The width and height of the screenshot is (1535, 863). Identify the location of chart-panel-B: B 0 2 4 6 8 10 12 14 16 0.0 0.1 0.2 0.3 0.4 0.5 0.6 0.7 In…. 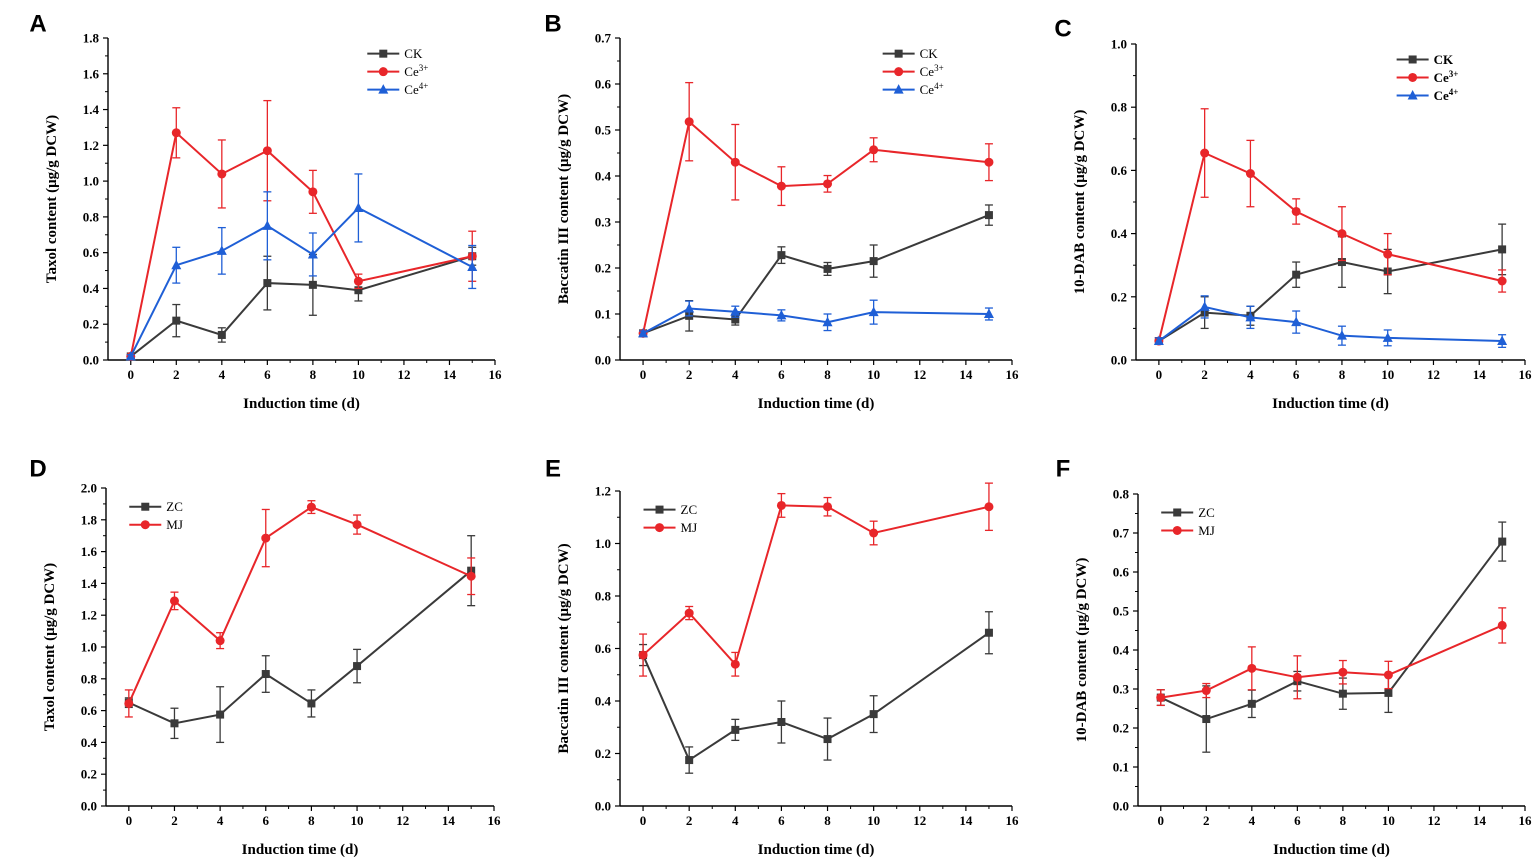
(781, 211).